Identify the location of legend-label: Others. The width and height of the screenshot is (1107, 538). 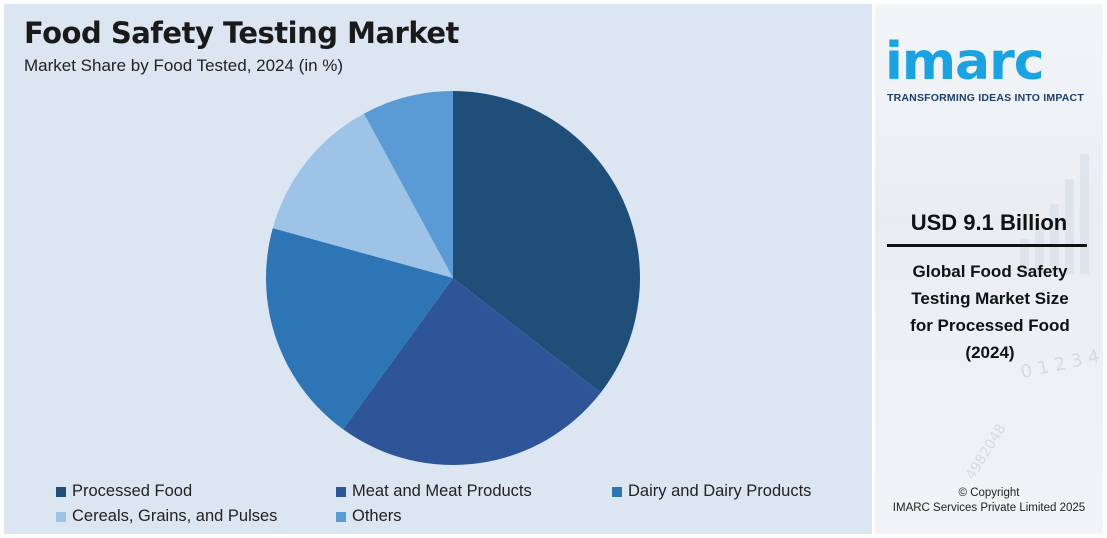
(377, 516).